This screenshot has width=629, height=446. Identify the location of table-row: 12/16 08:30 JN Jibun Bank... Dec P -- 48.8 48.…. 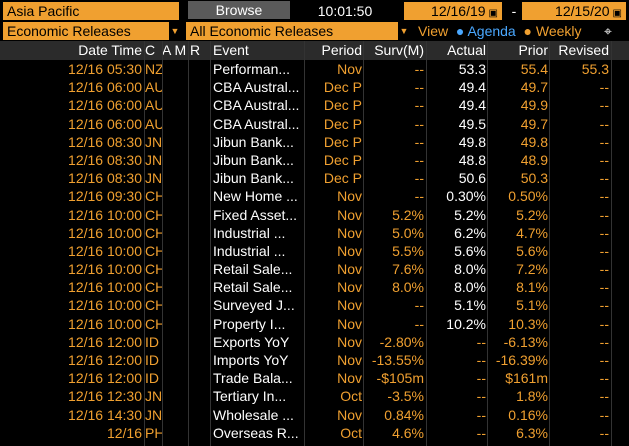
(314, 160).